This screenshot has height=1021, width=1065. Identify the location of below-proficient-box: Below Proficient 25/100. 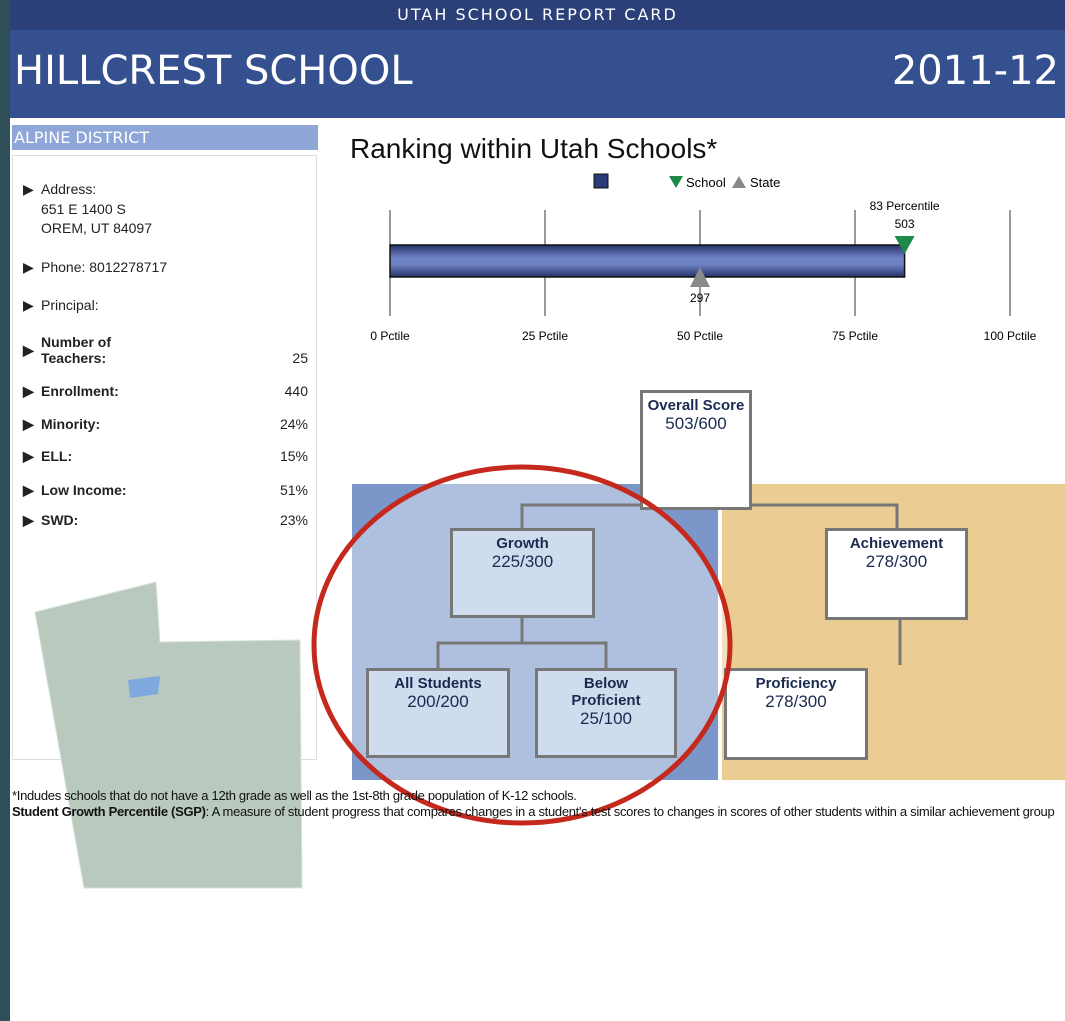
(606, 713).